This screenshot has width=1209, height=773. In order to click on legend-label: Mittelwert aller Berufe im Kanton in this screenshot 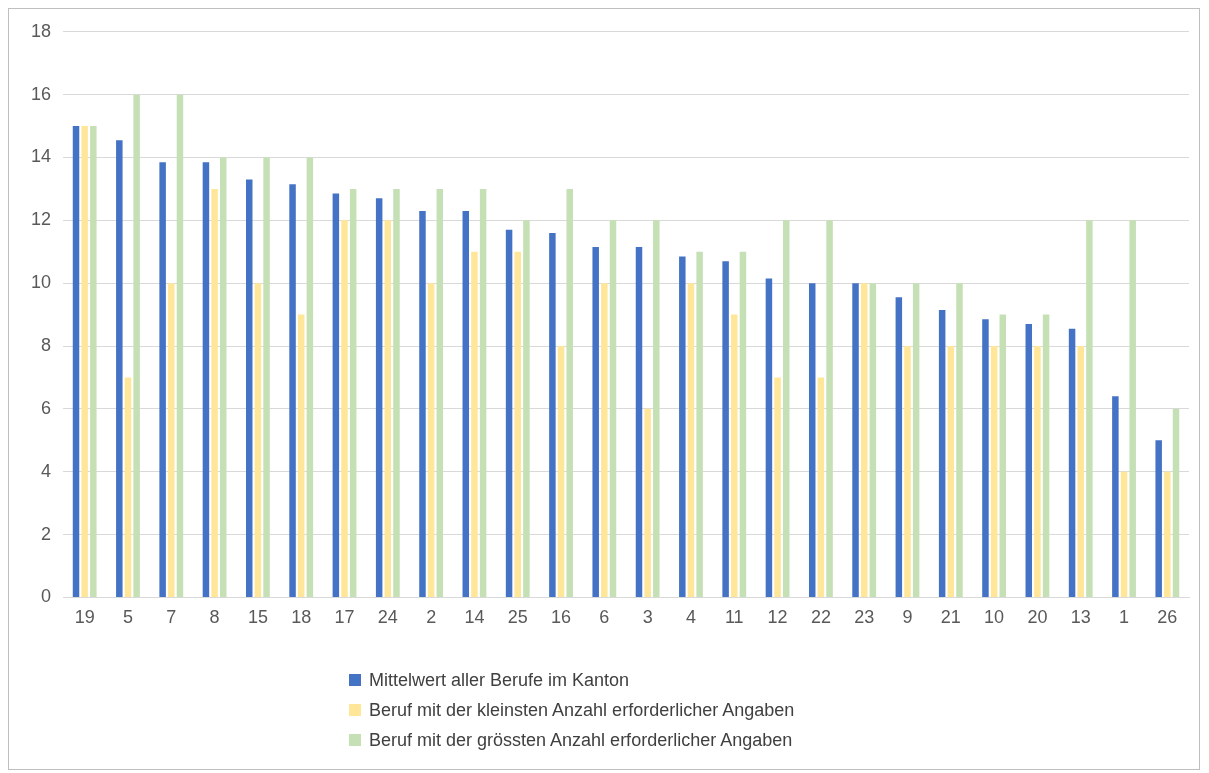, I will do `click(499, 680)`.